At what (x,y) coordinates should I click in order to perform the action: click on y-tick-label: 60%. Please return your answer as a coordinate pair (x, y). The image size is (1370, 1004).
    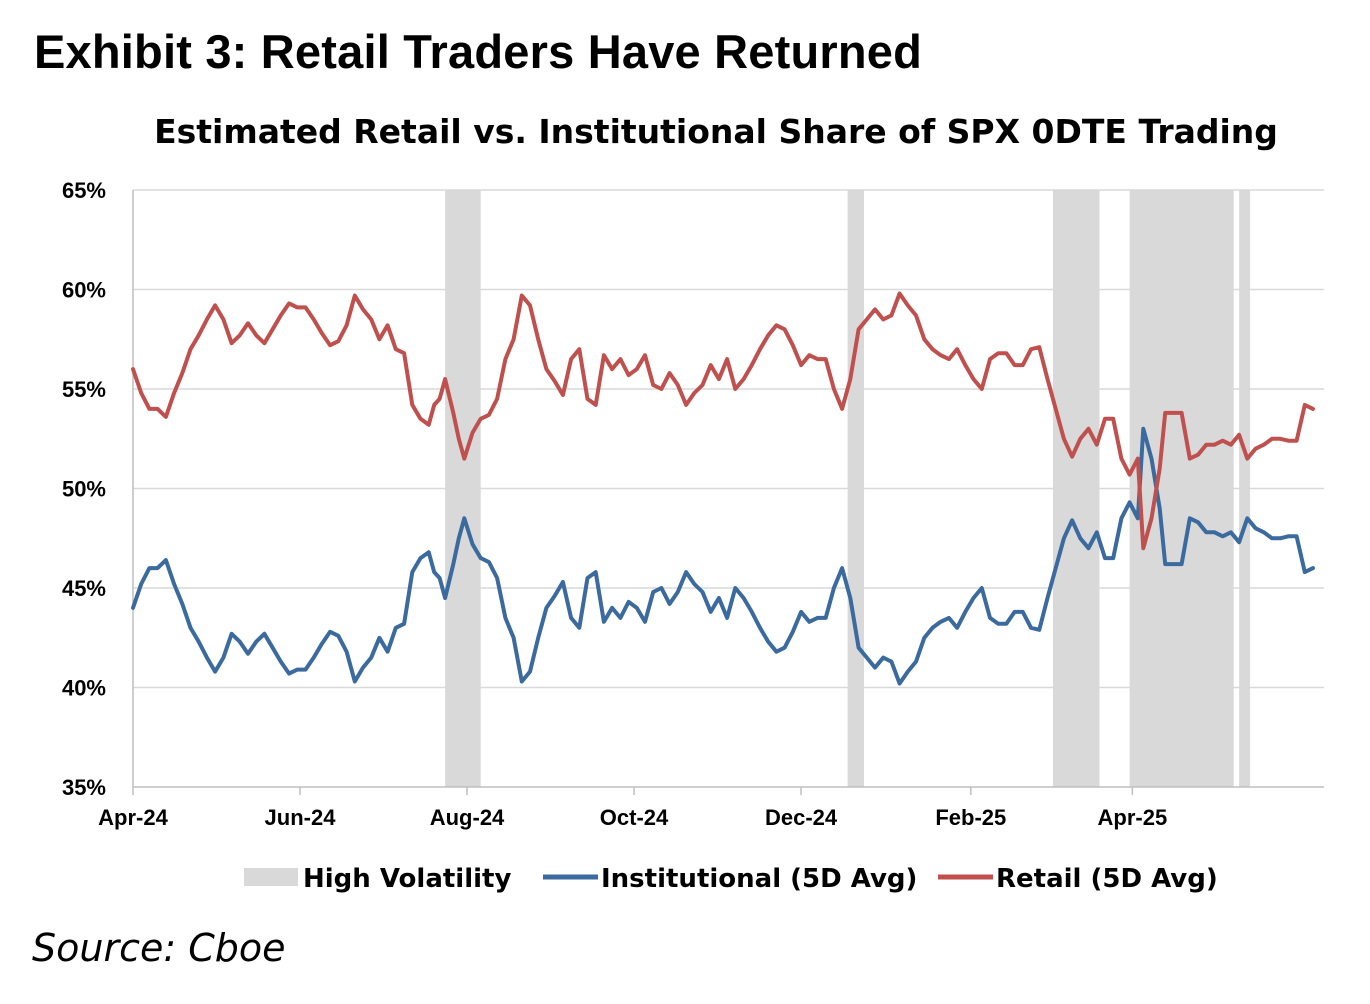
    Looking at the image, I should click on (84, 290).